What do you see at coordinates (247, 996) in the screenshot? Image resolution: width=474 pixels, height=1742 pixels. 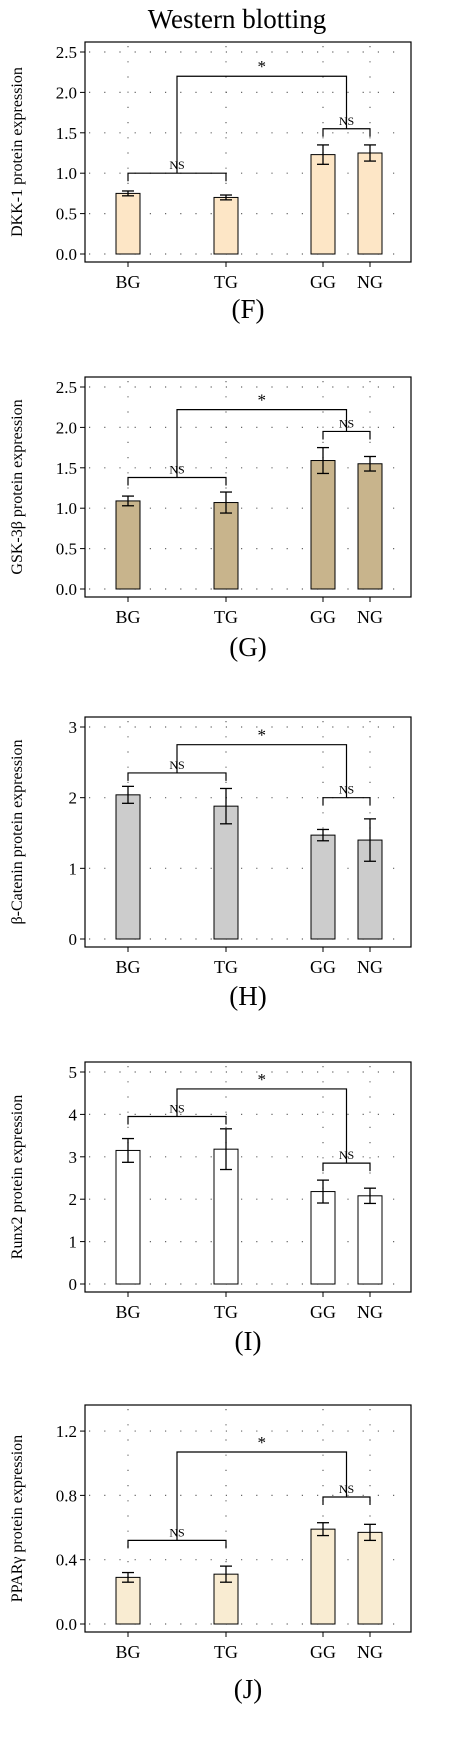 I see `panel-label: (H)` at bounding box center [247, 996].